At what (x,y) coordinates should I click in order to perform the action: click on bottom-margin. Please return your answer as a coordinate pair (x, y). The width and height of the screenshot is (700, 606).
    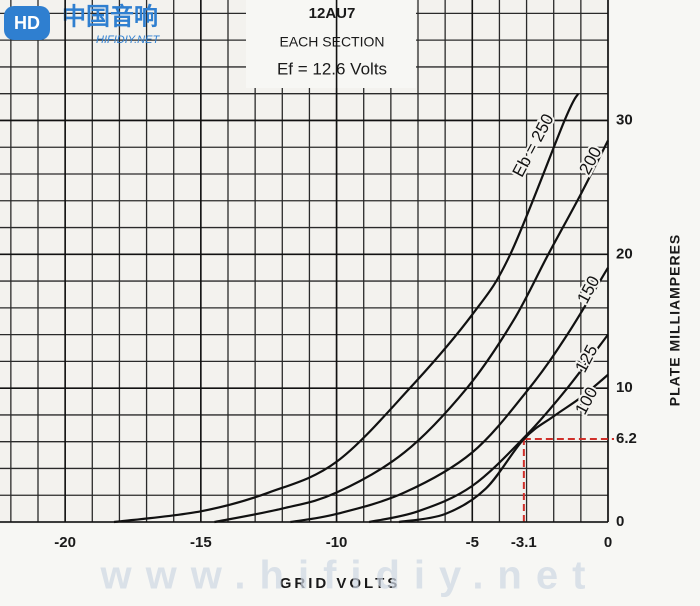
    Looking at the image, I should click on (305, 565).